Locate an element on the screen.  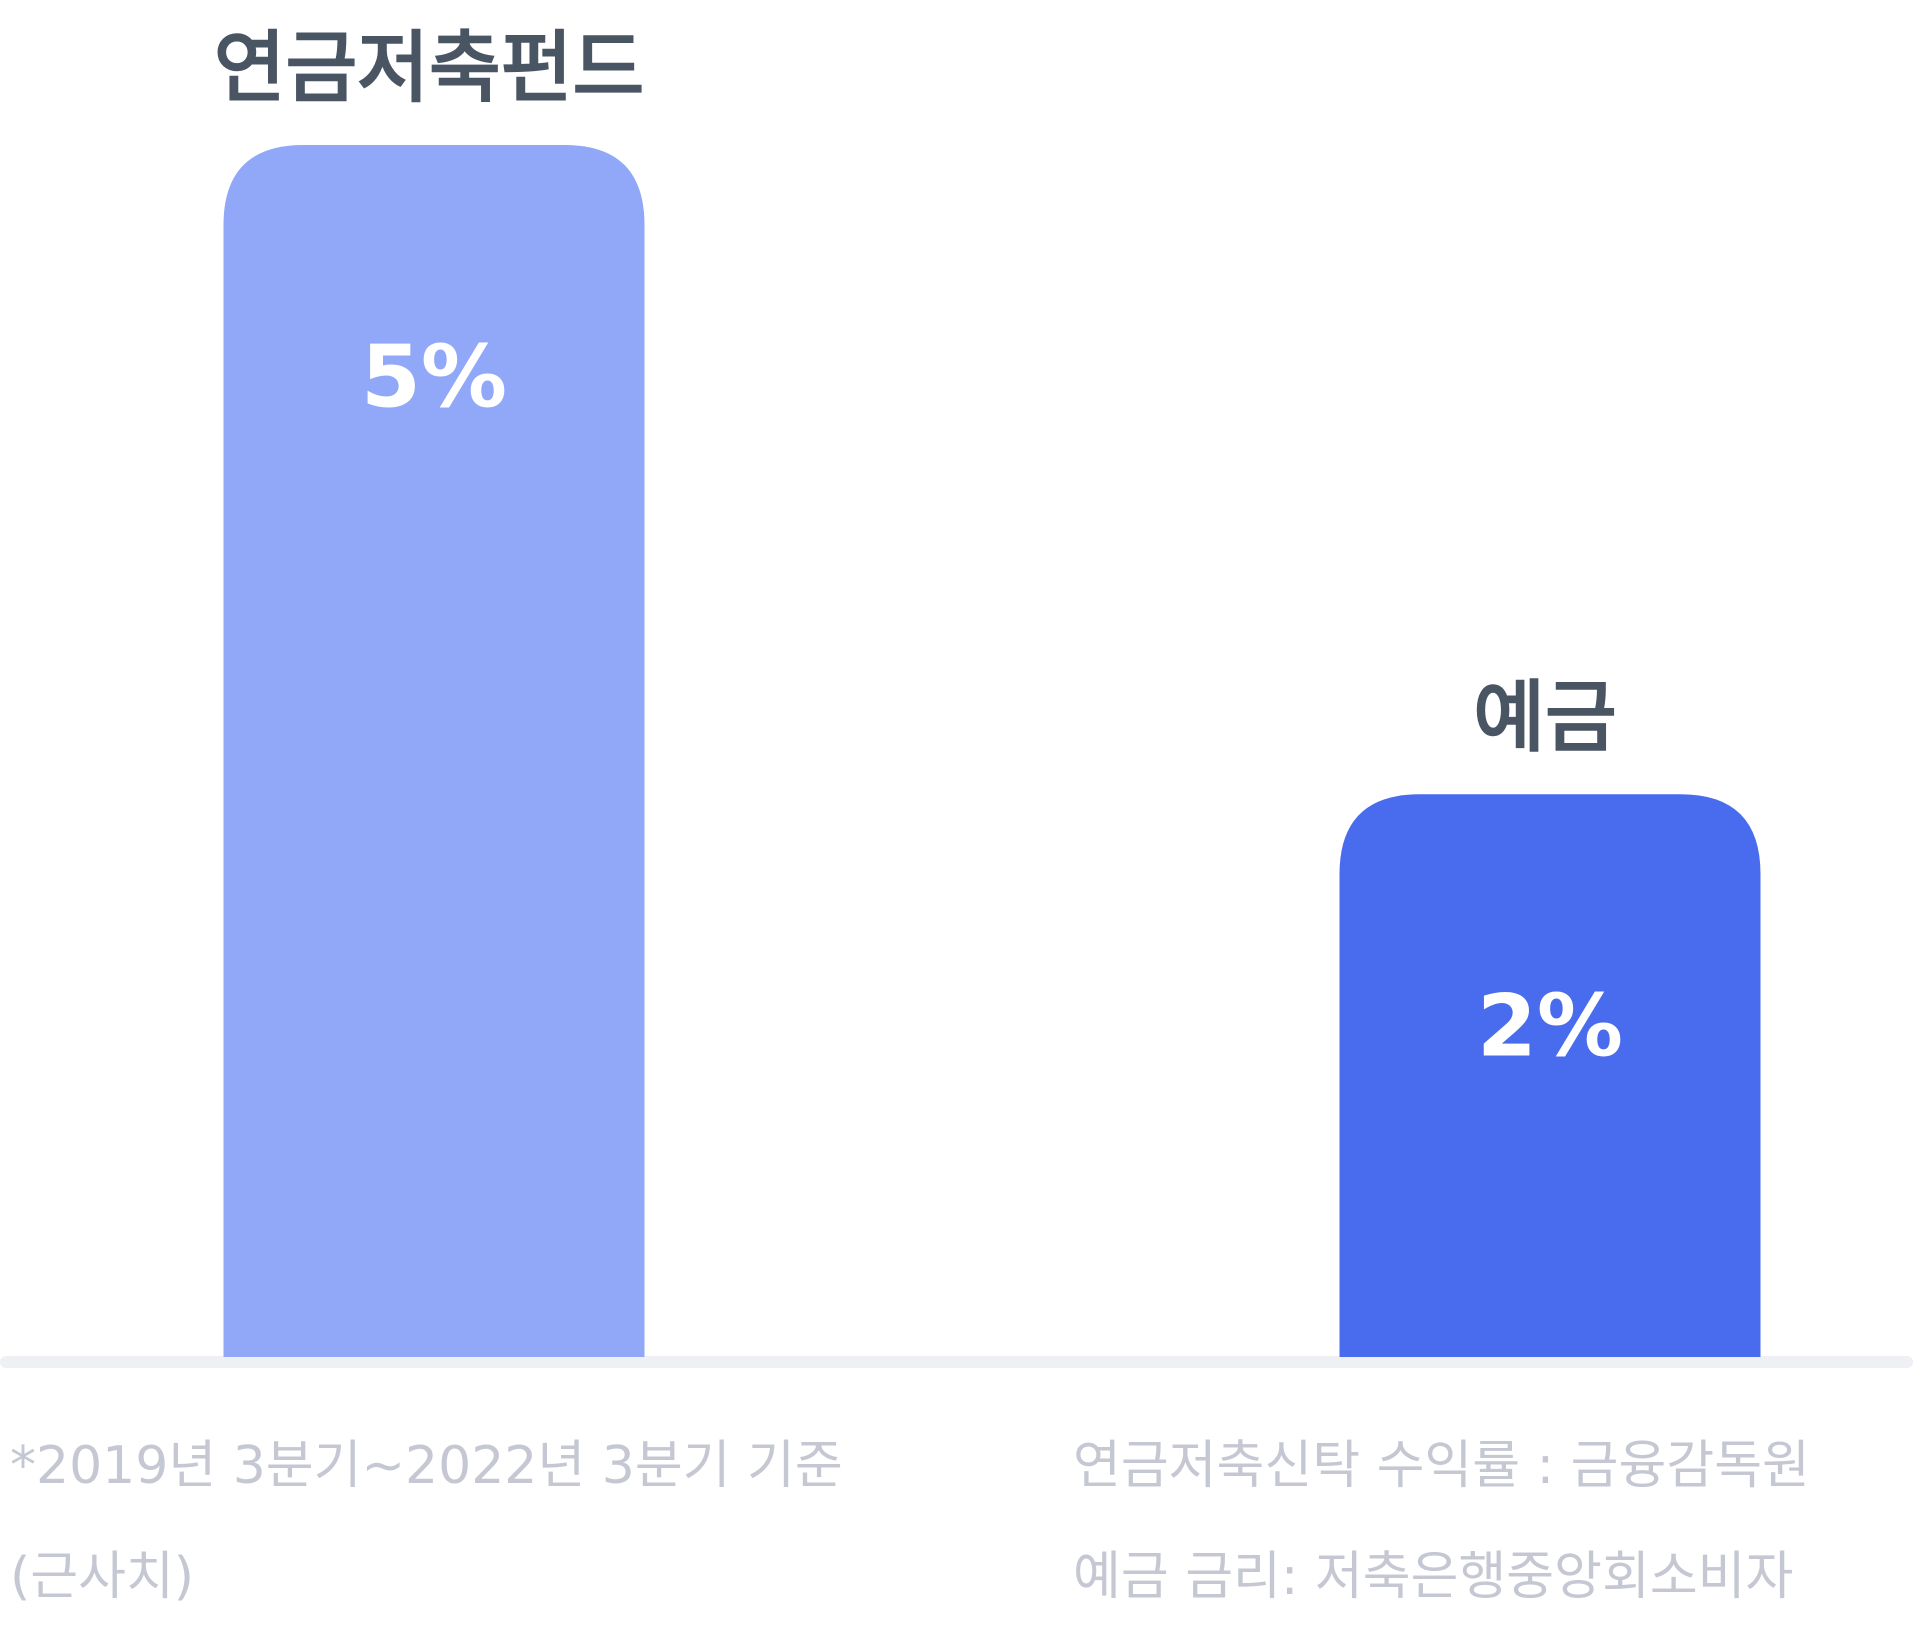
source-note: 연금저축신탁 수익률 : 금융감독원 is located at coordinates (1441, 1466).